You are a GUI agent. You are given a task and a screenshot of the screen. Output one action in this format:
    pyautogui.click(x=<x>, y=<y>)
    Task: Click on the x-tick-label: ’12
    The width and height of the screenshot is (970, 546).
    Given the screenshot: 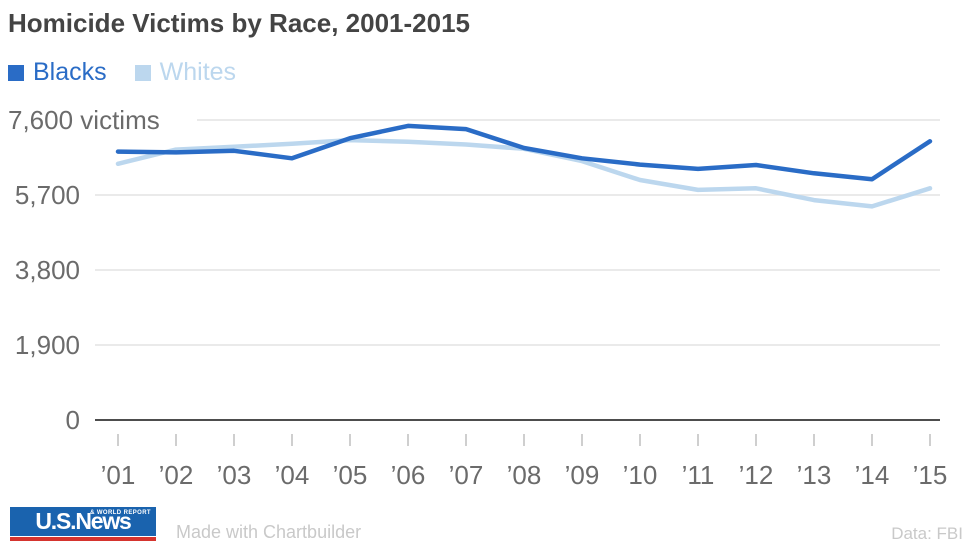 What is the action you would take?
    pyautogui.click(x=756, y=475)
    